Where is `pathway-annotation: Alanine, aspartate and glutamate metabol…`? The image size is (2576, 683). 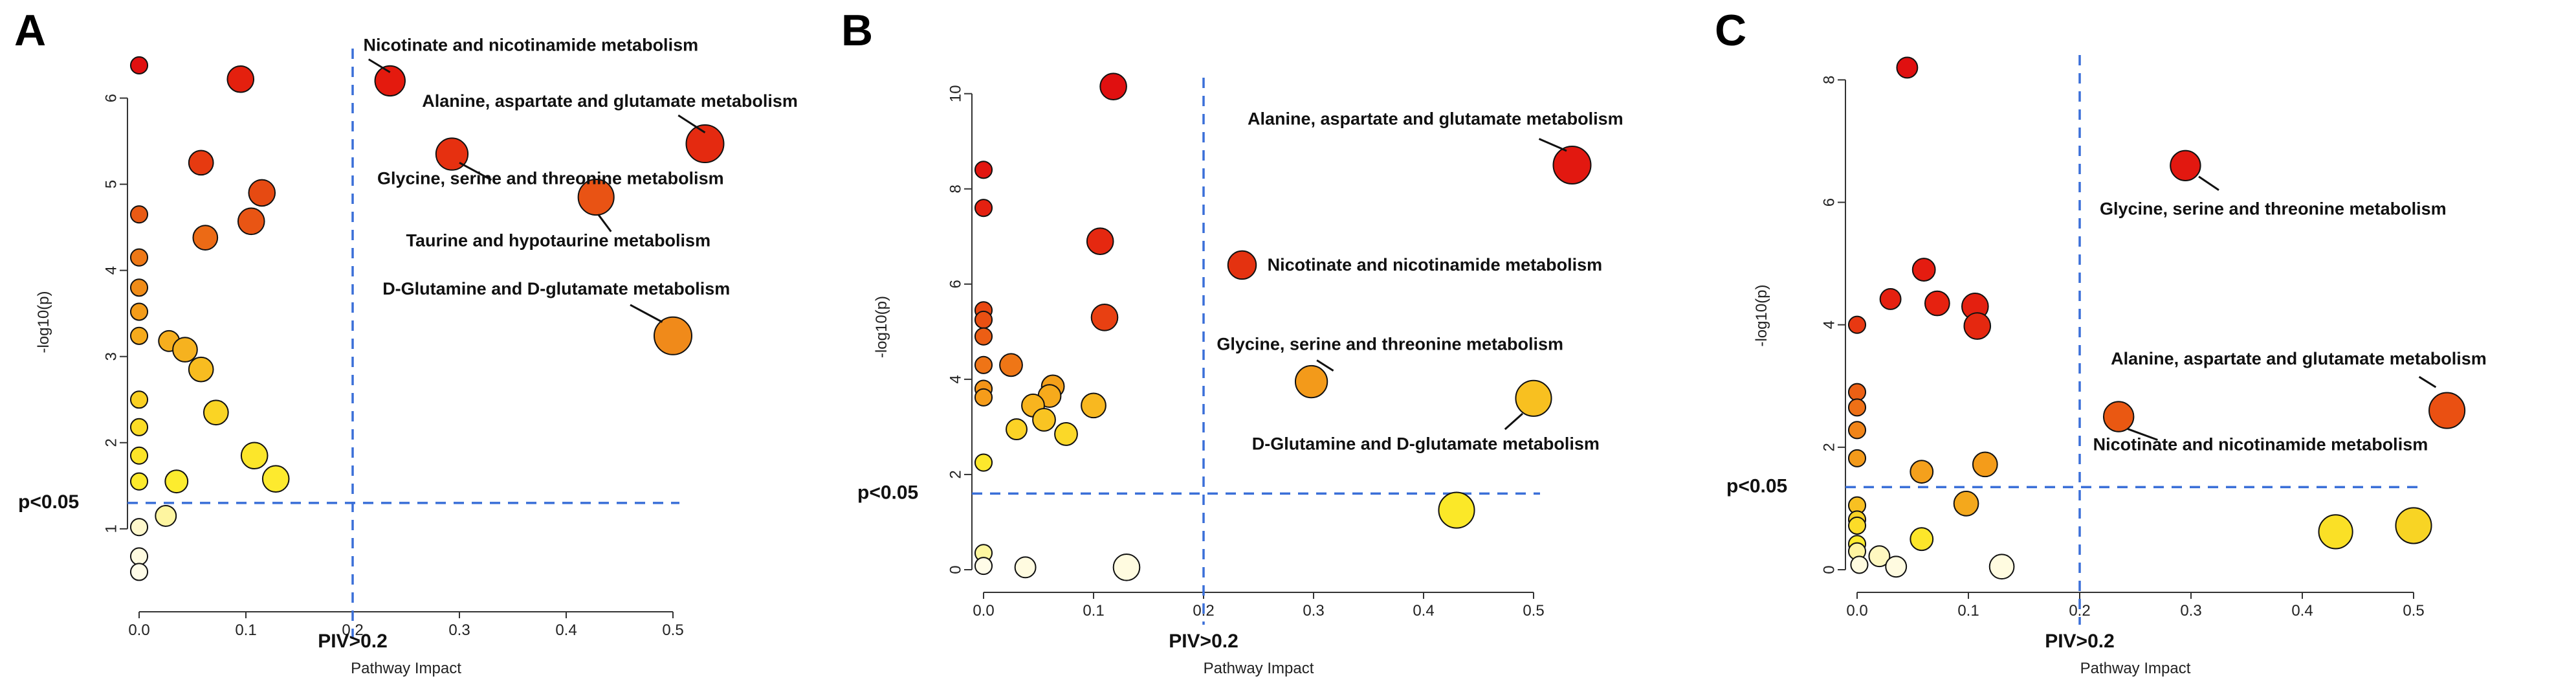 pathway-annotation: Alanine, aspartate and glutamate metabol… is located at coordinates (1436, 119).